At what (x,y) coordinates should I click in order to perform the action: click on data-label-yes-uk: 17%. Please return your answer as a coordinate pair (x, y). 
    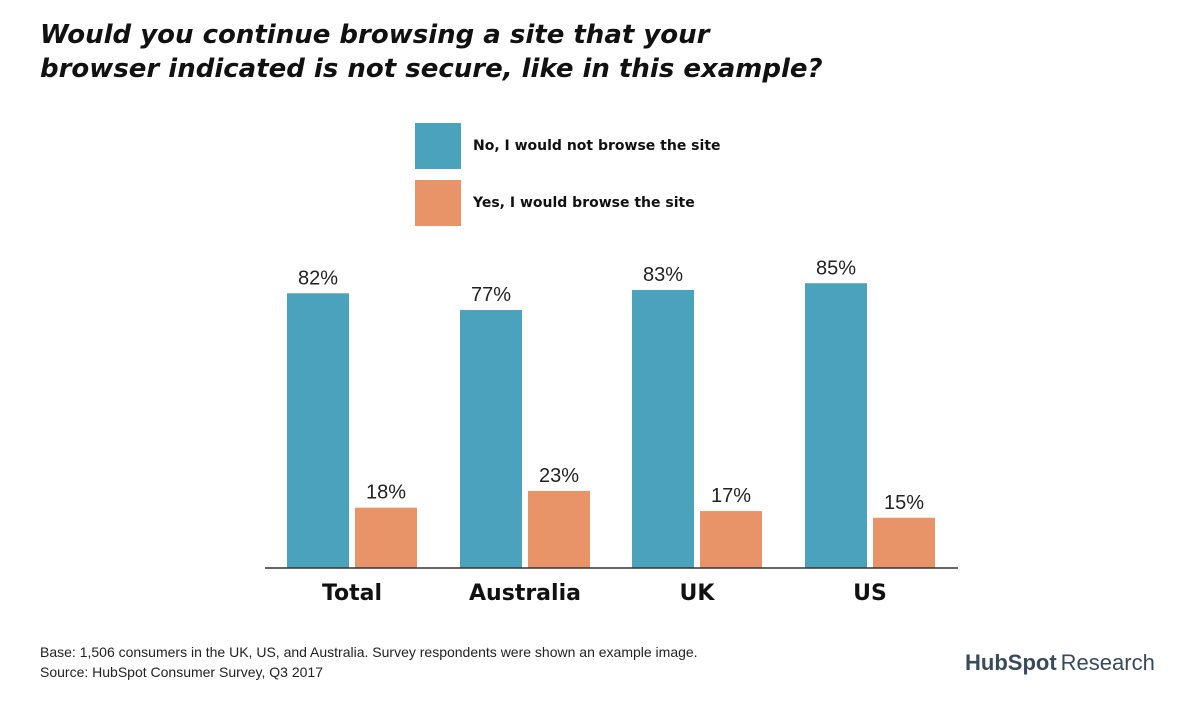
    Looking at the image, I should click on (731, 496).